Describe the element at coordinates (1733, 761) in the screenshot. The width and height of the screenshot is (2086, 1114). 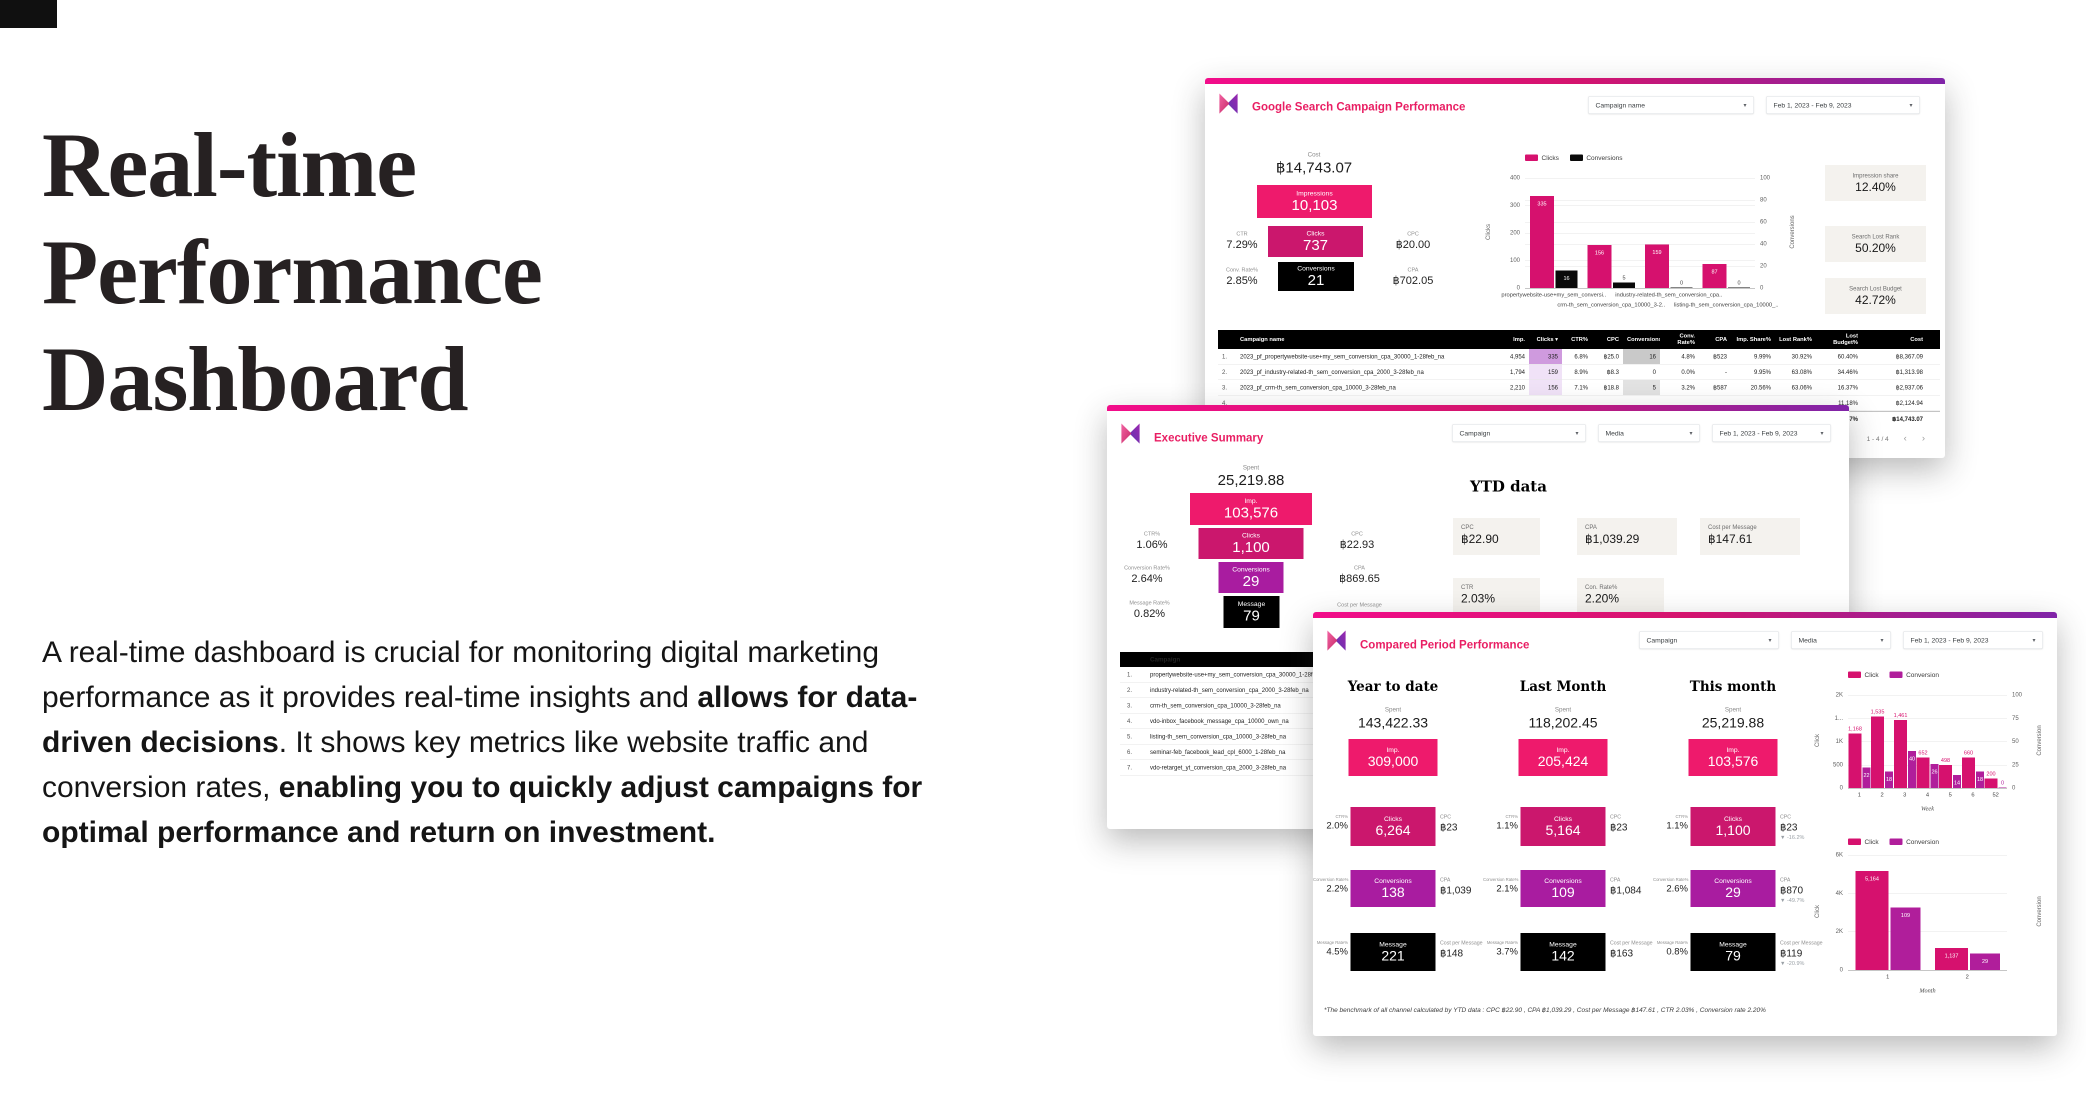
I see `metric-value: 103,576` at that location.